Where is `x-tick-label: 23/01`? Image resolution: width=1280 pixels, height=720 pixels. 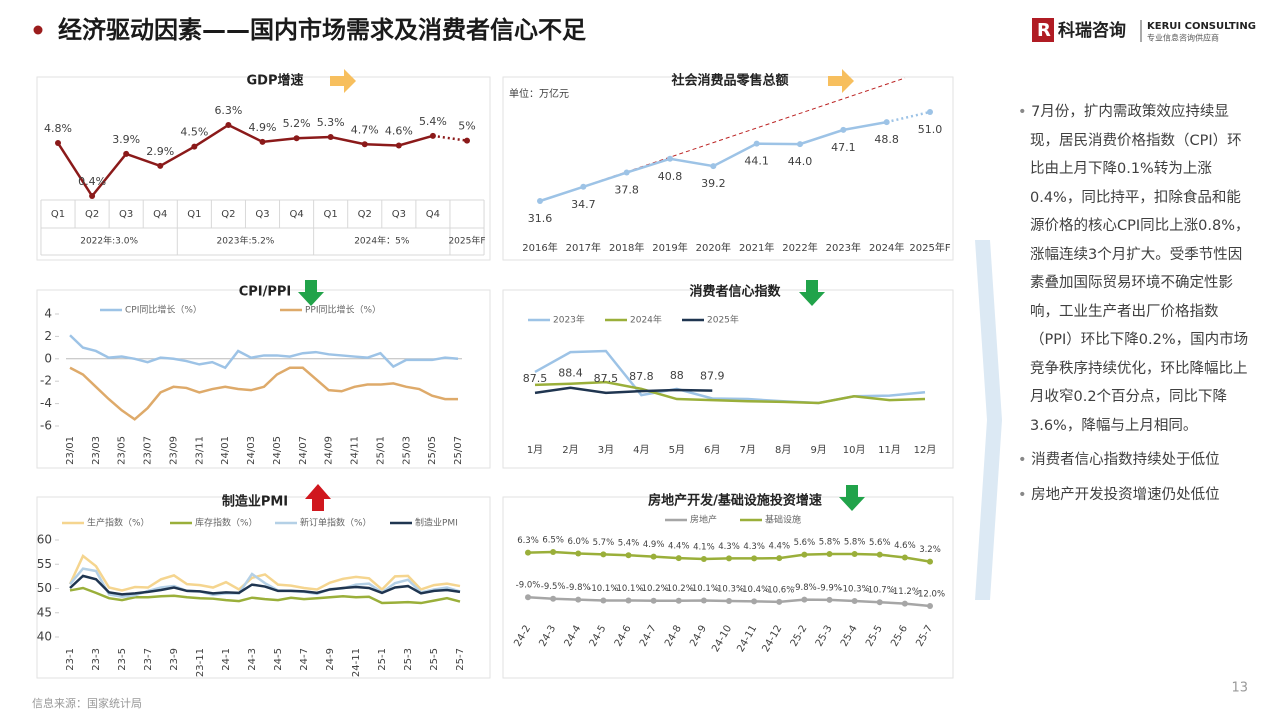 x-tick-label: 23/01 is located at coordinates (70, 450).